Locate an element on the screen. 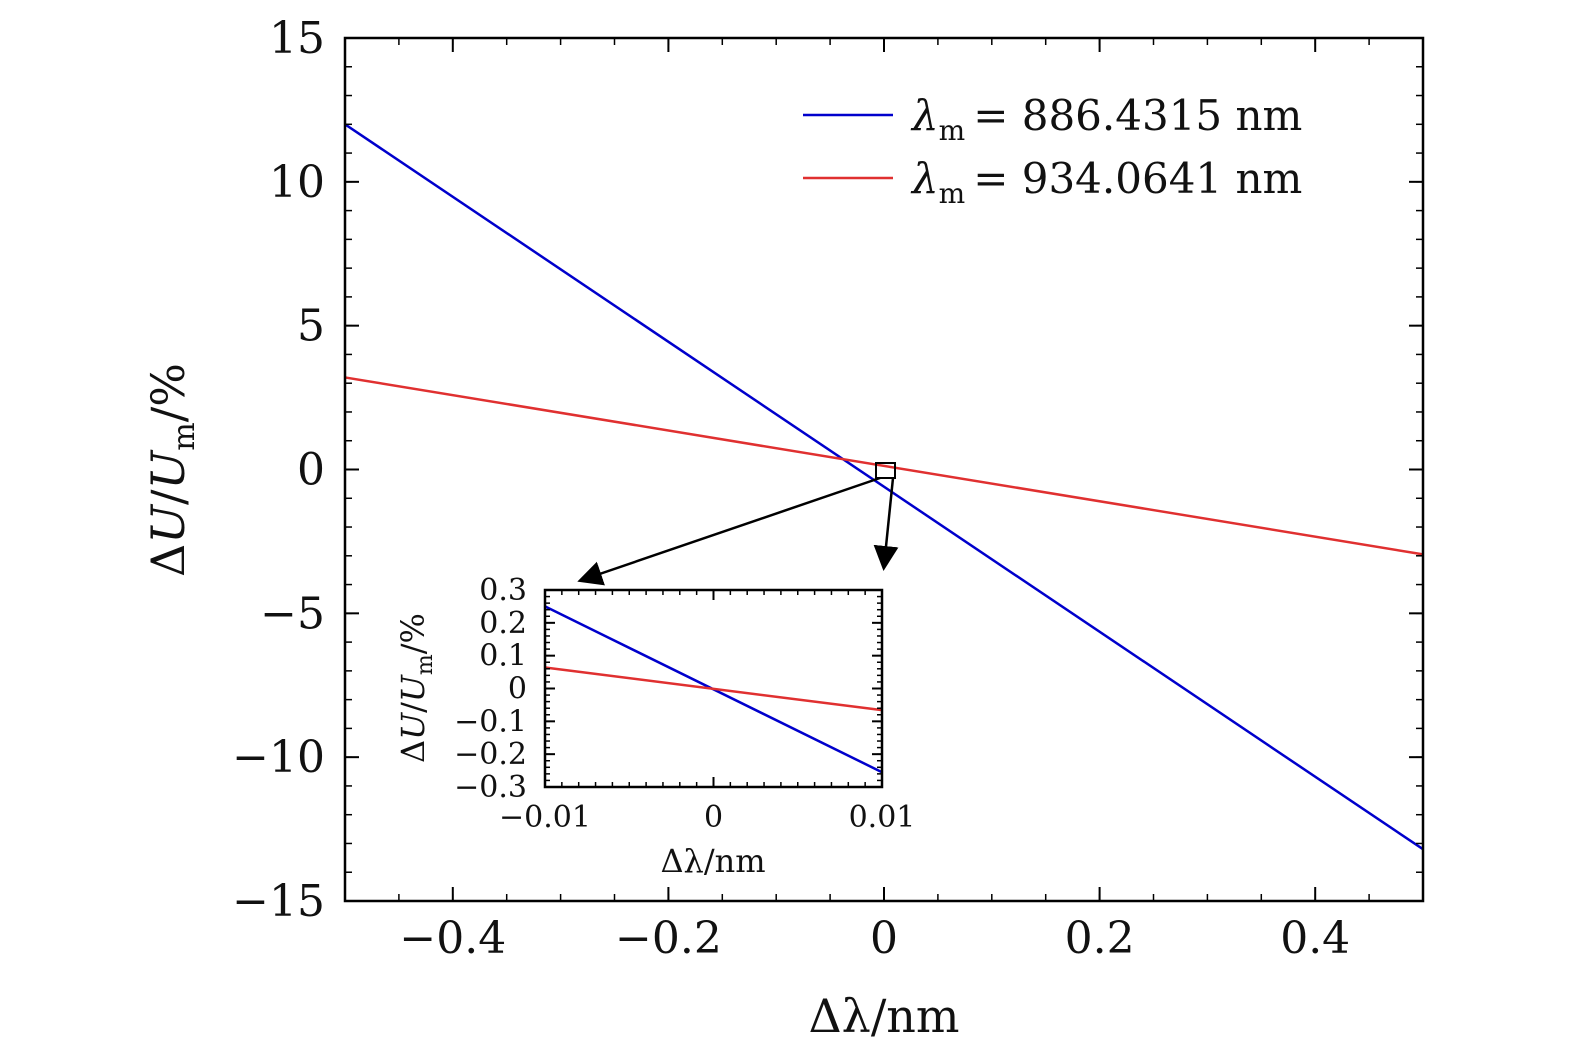  legend: λm = 886.4315 nm λm = 934.0641 nm is located at coordinates (1052, 150).